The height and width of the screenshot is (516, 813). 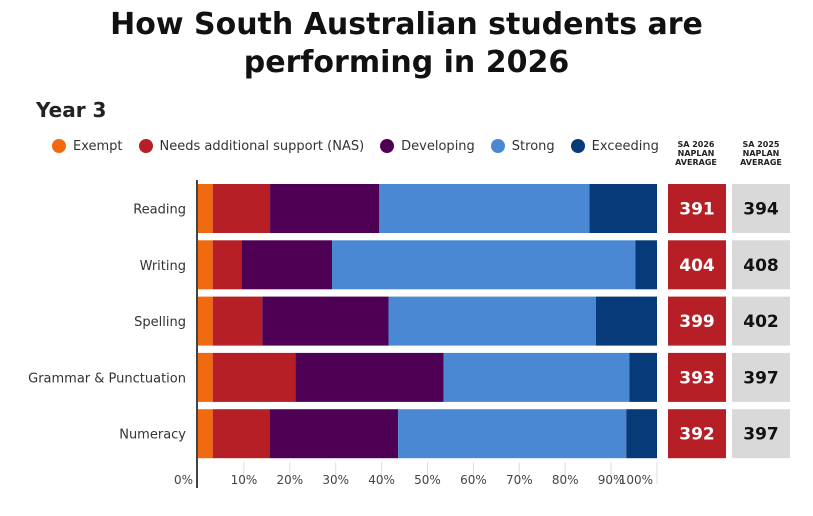 What do you see at coordinates (696, 144) in the screenshot?
I see `column-header-line: SA 2026` at bounding box center [696, 144].